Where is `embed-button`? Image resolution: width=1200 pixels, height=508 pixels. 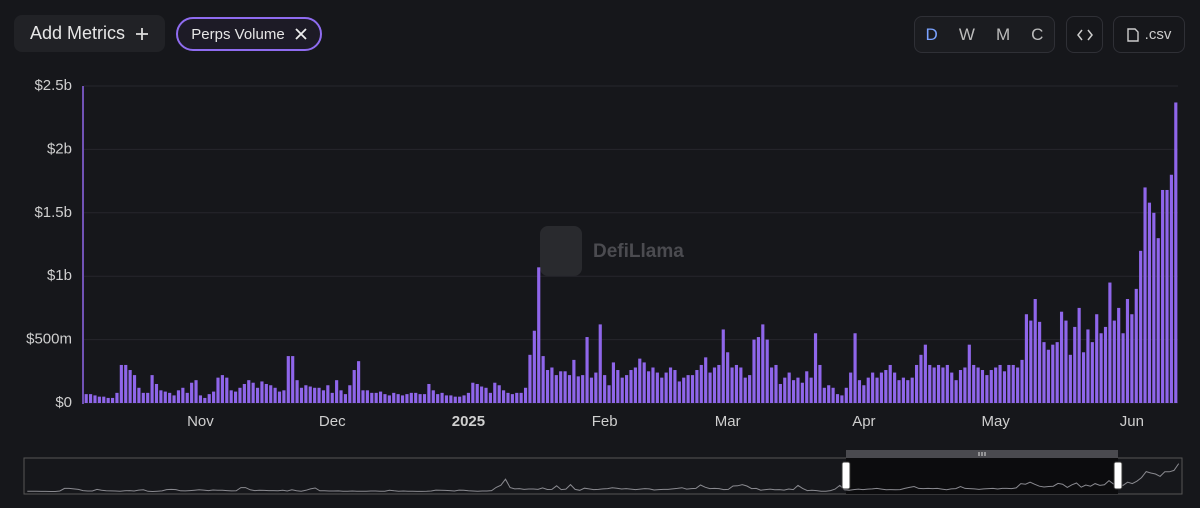
embed-button is located at coordinates (1084, 34).